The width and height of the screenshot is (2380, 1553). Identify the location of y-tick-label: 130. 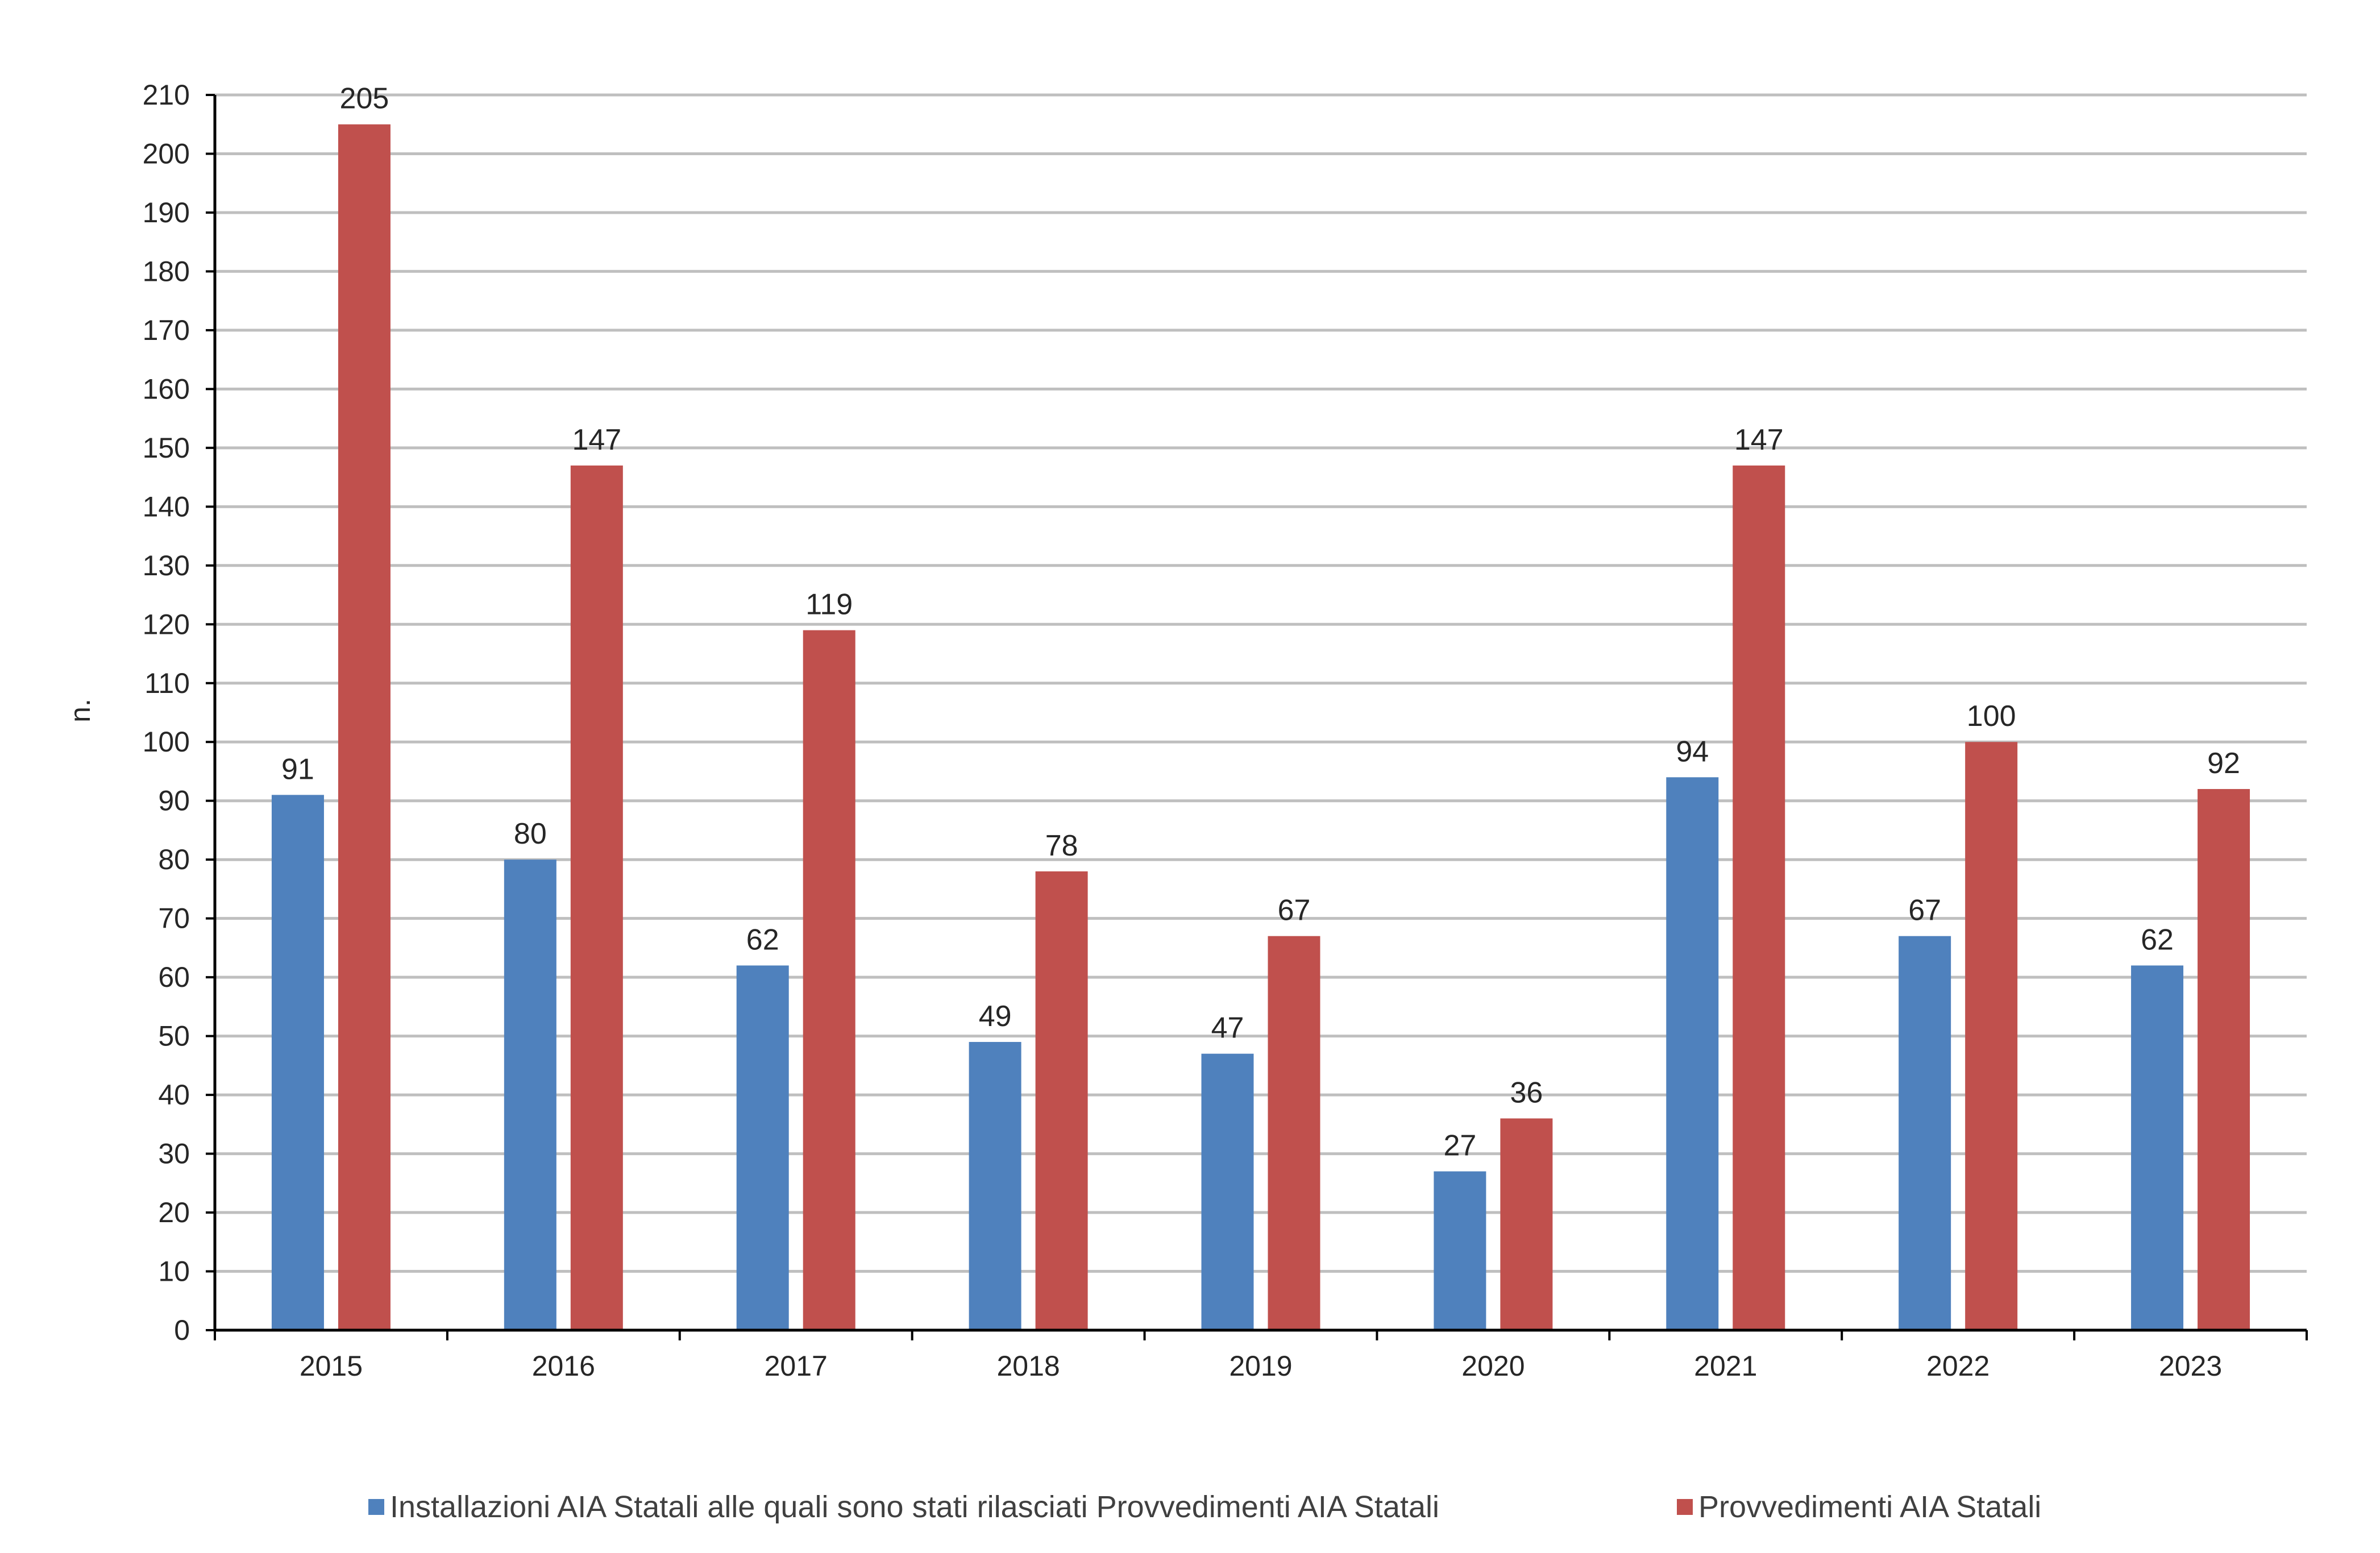
(166, 566).